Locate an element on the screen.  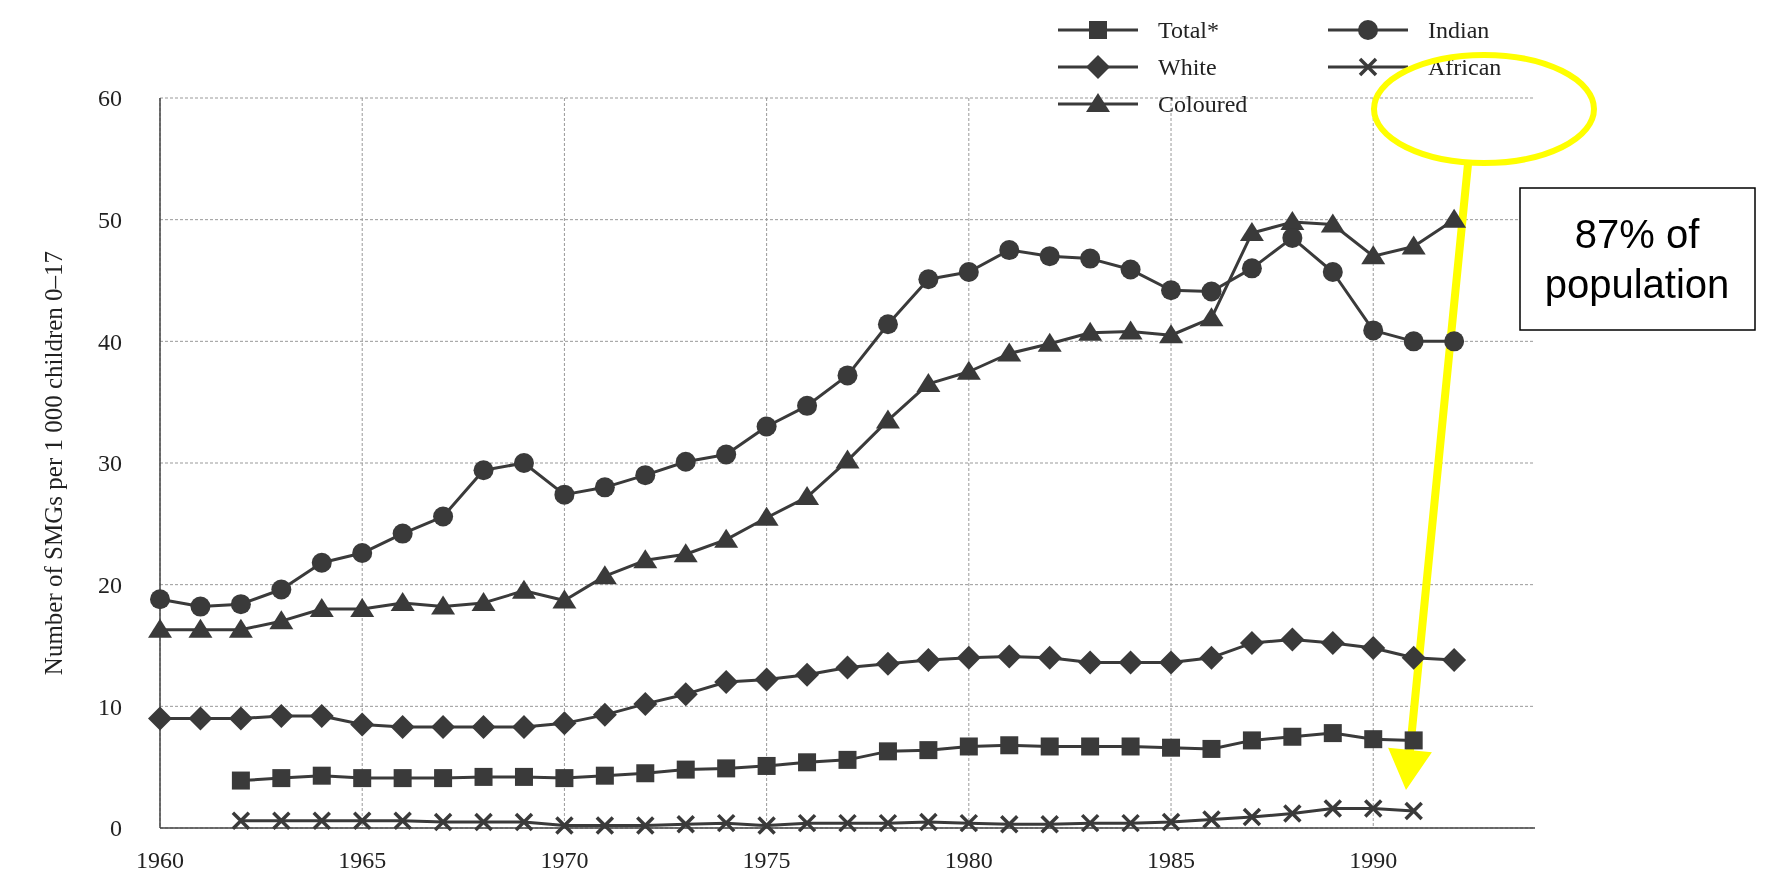
x-tick-label: 1975 is located at coordinates (766, 860).